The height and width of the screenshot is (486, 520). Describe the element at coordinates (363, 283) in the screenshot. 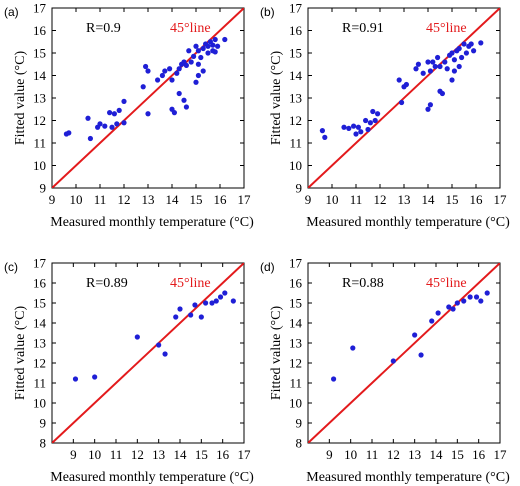

I see `correlation-label: R=0.88` at that location.